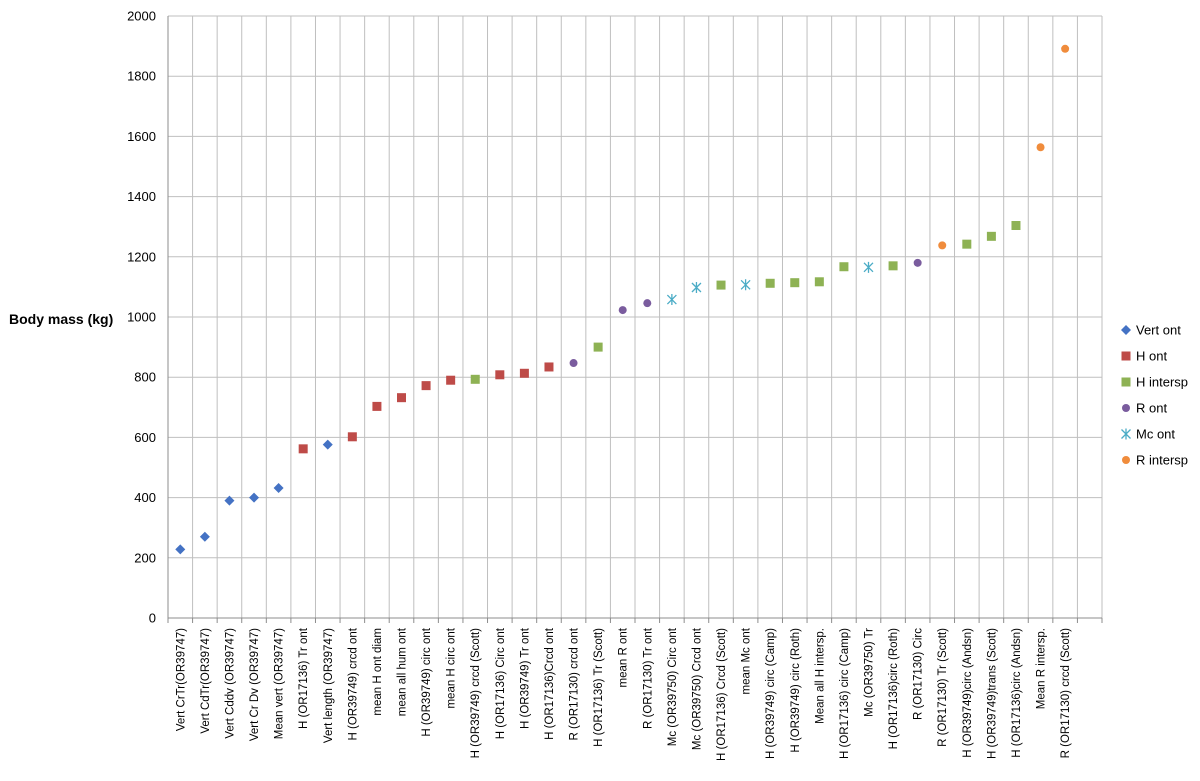 The image size is (1200, 781). I want to click on x-tick-label: R (OR17130) Tr ont, so click(648, 678).